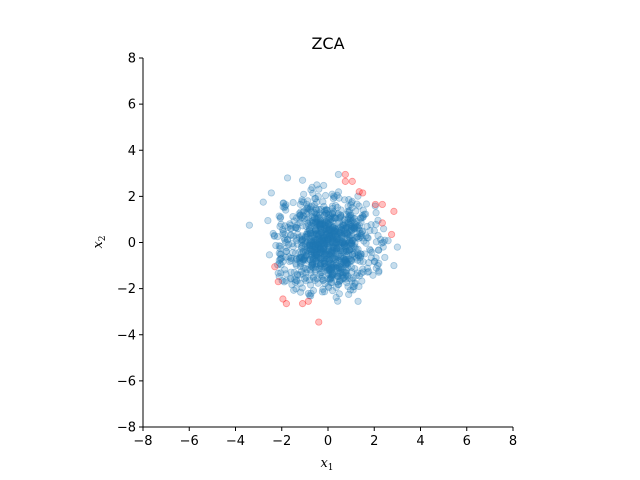  Describe the element at coordinates (142, 441) in the screenshot. I see `x-tick-label: −8` at that location.